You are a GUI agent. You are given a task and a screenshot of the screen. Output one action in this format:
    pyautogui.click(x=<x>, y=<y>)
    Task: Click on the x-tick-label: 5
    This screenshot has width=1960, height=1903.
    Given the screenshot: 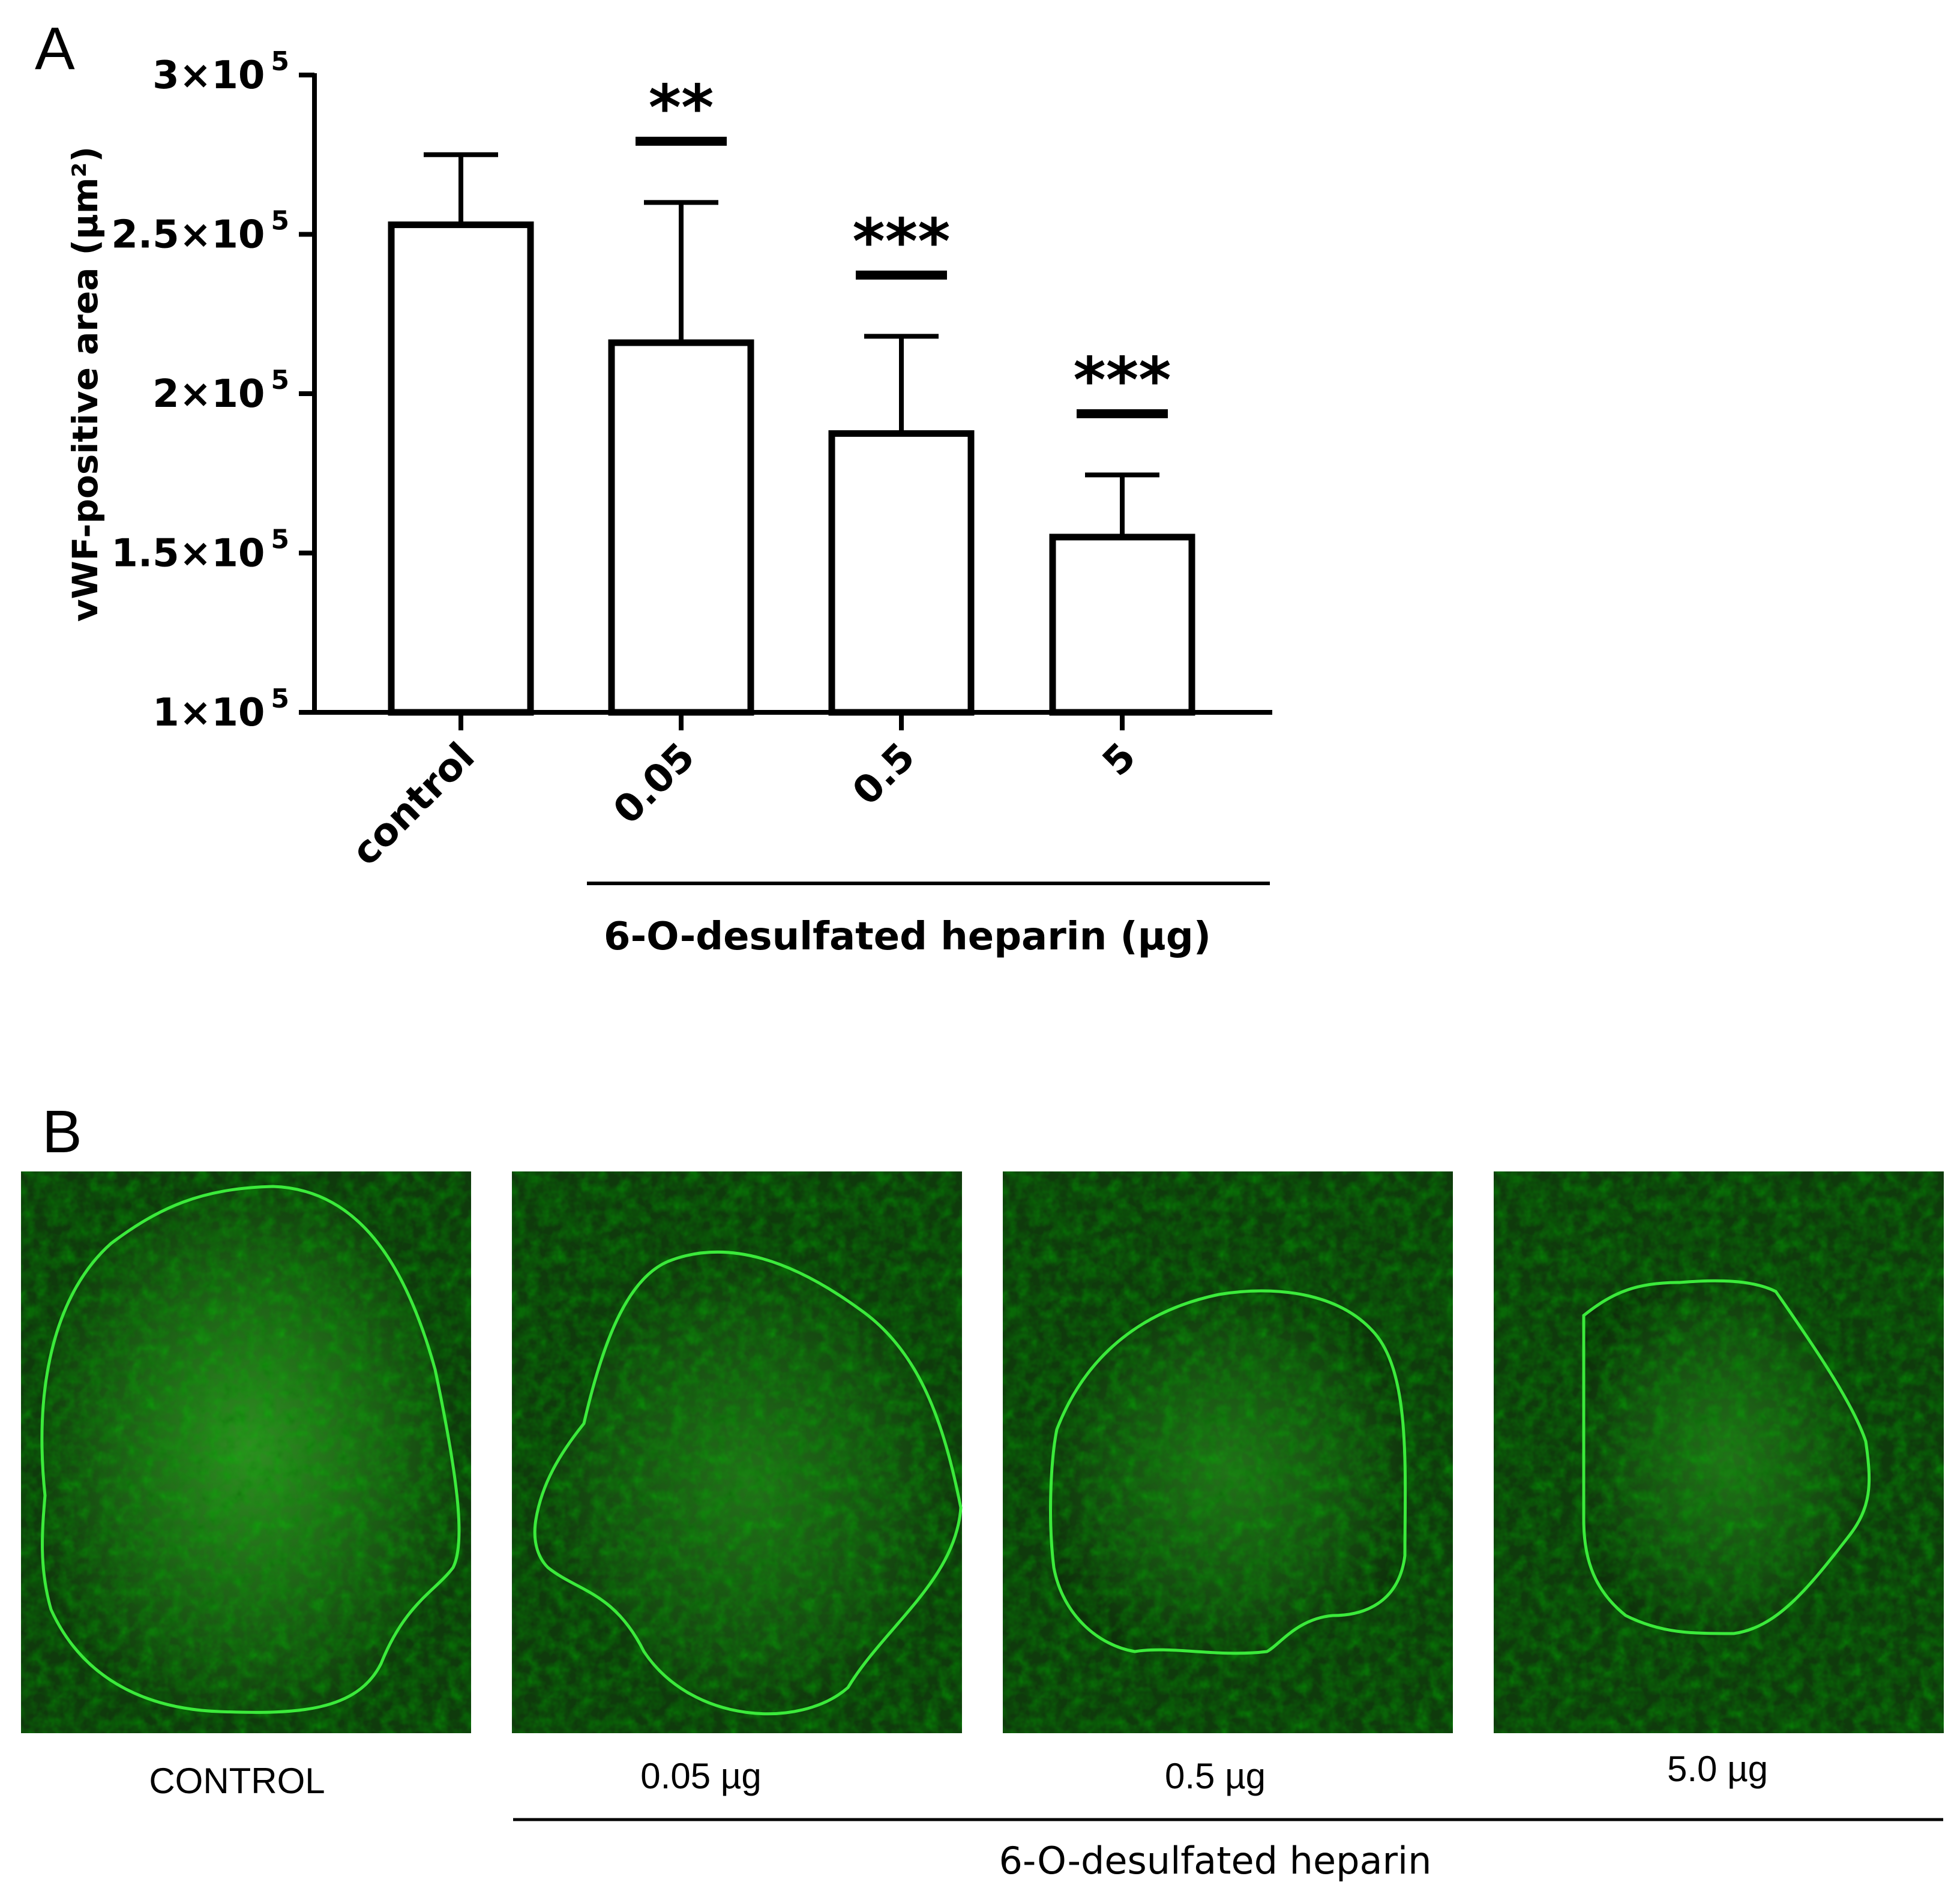 What is the action you would take?
    pyautogui.click(x=1119, y=760)
    